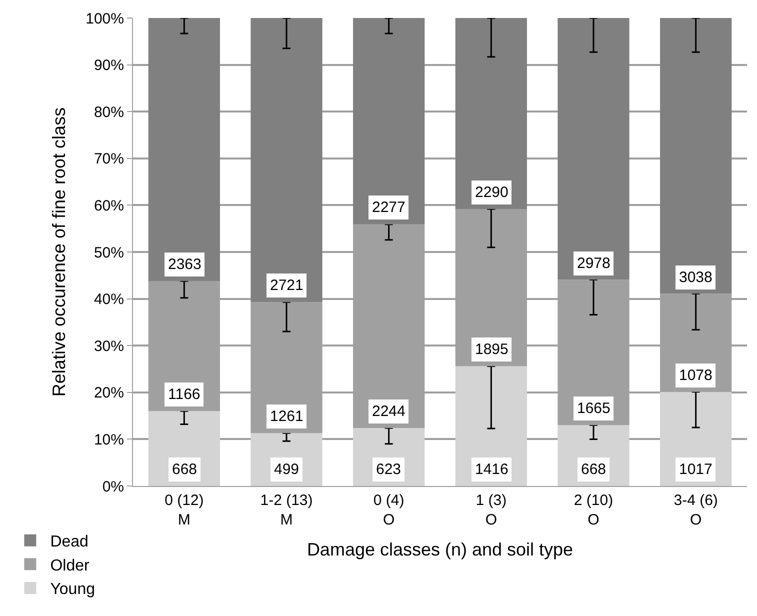 This screenshot has height=616, width=757. Describe the element at coordinates (109, 393) in the screenshot. I see `y-tick-label: 20%` at that location.